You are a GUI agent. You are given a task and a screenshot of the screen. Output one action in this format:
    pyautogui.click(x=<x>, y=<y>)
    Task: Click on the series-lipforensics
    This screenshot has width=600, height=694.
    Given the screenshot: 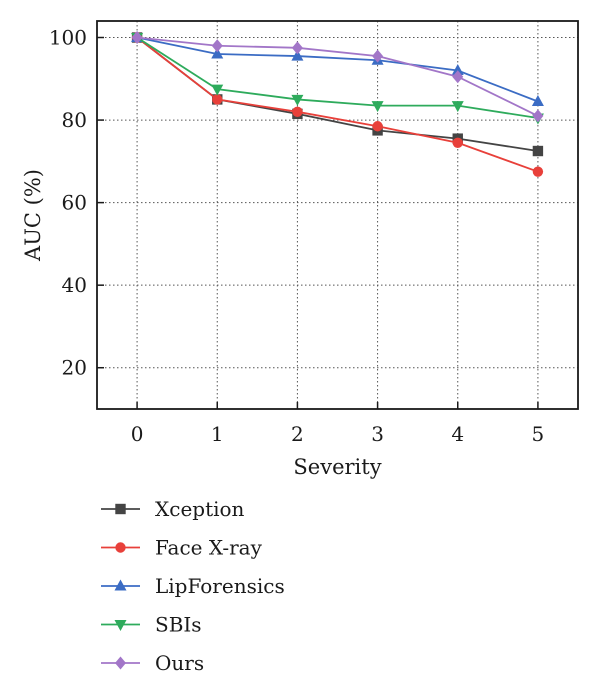 What is the action you would take?
    pyautogui.click(x=337, y=68)
    